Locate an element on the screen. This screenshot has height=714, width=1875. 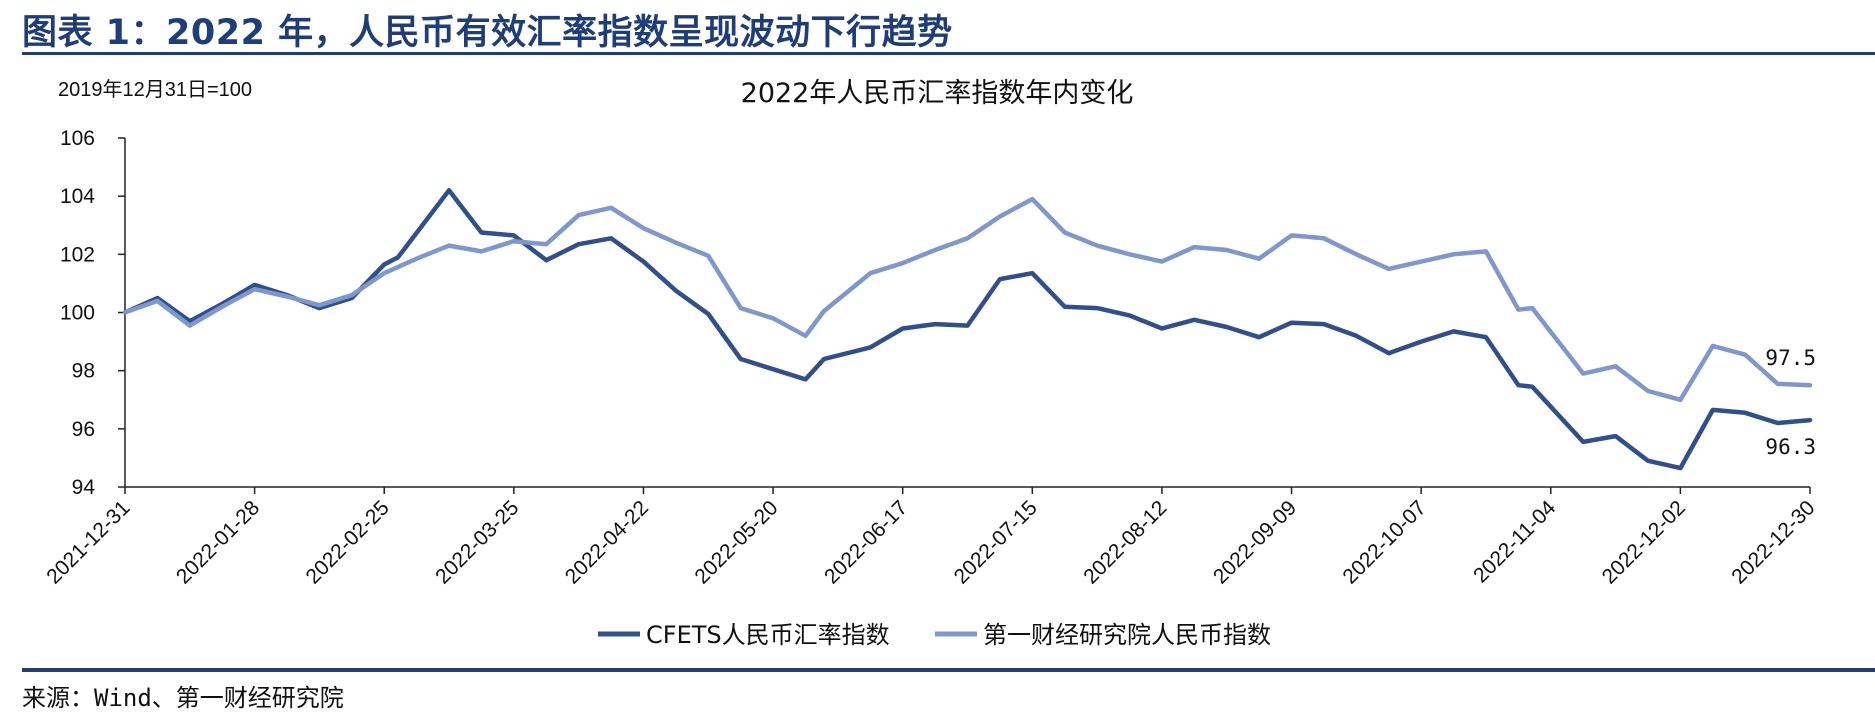
header-rule is located at coordinates (948, 53).